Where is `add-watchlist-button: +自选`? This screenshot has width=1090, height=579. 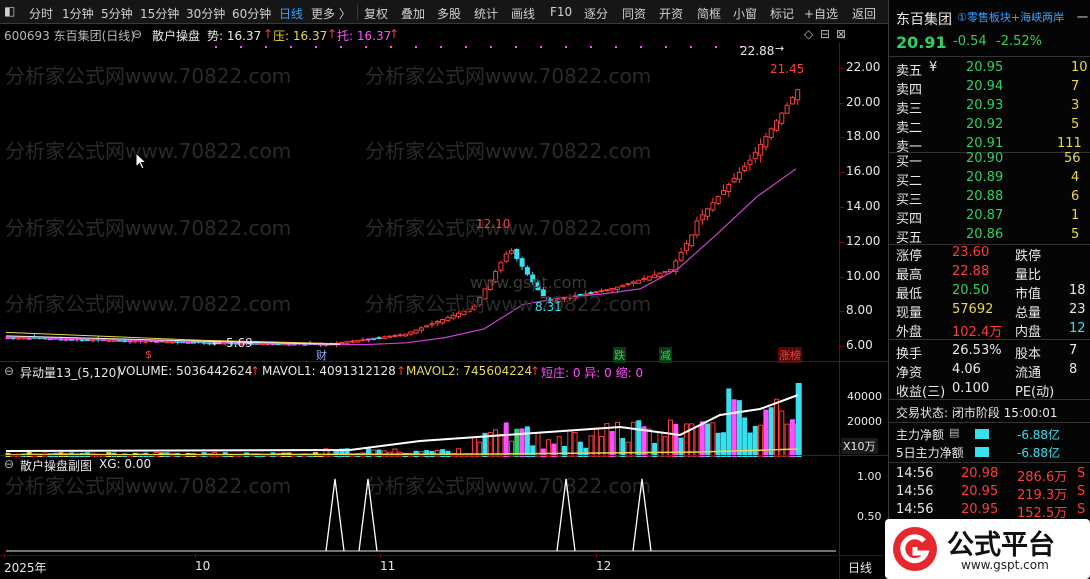
add-watchlist-button: +自选 is located at coordinates (821, 14).